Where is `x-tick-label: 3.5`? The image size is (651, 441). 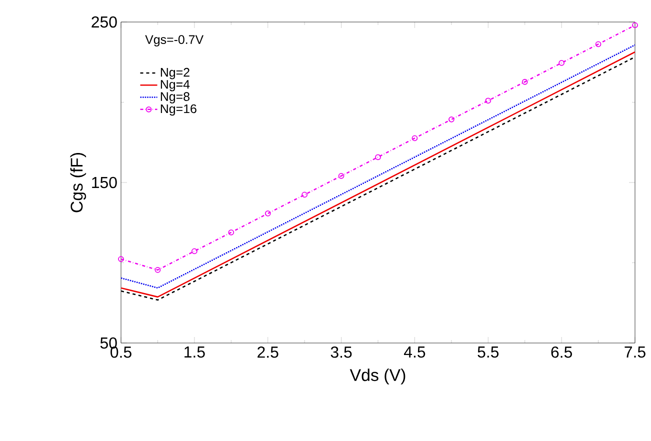
x-tick-label: 3.5 is located at coordinates (341, 352).